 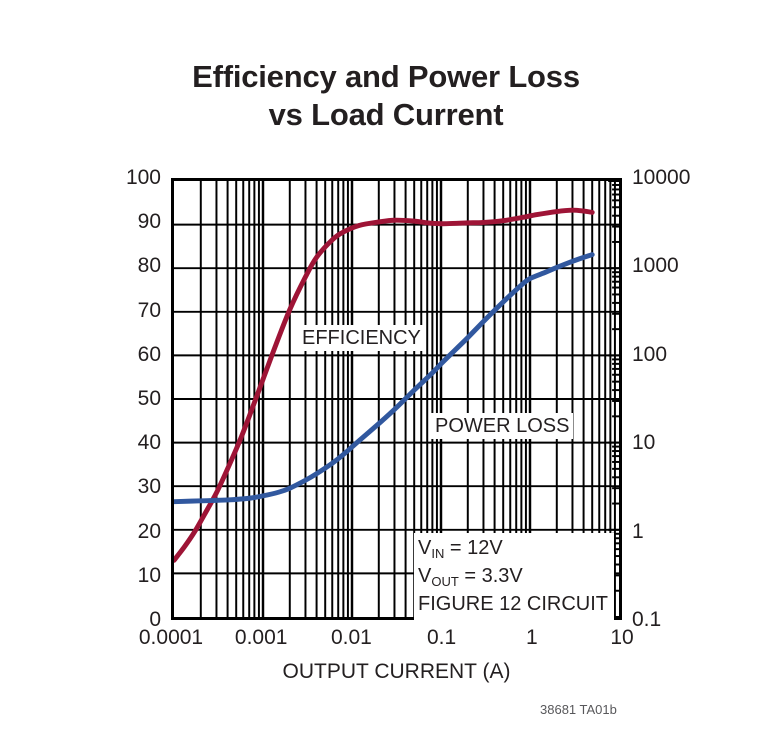 What do you see at coordinates (650, 354) in the screenshot?
I see `y-axis-right-tick: 100` at bounding box center [650, 354].